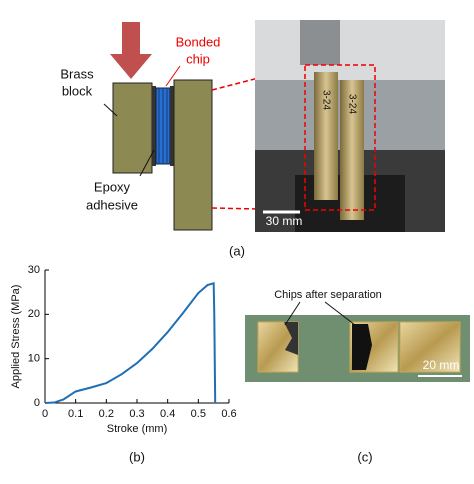 This screenshot has height=484, width=474. Describe the element at coordinates (167, 414) in the screenshot. I see `x-tick-label: 0.4` at that location.